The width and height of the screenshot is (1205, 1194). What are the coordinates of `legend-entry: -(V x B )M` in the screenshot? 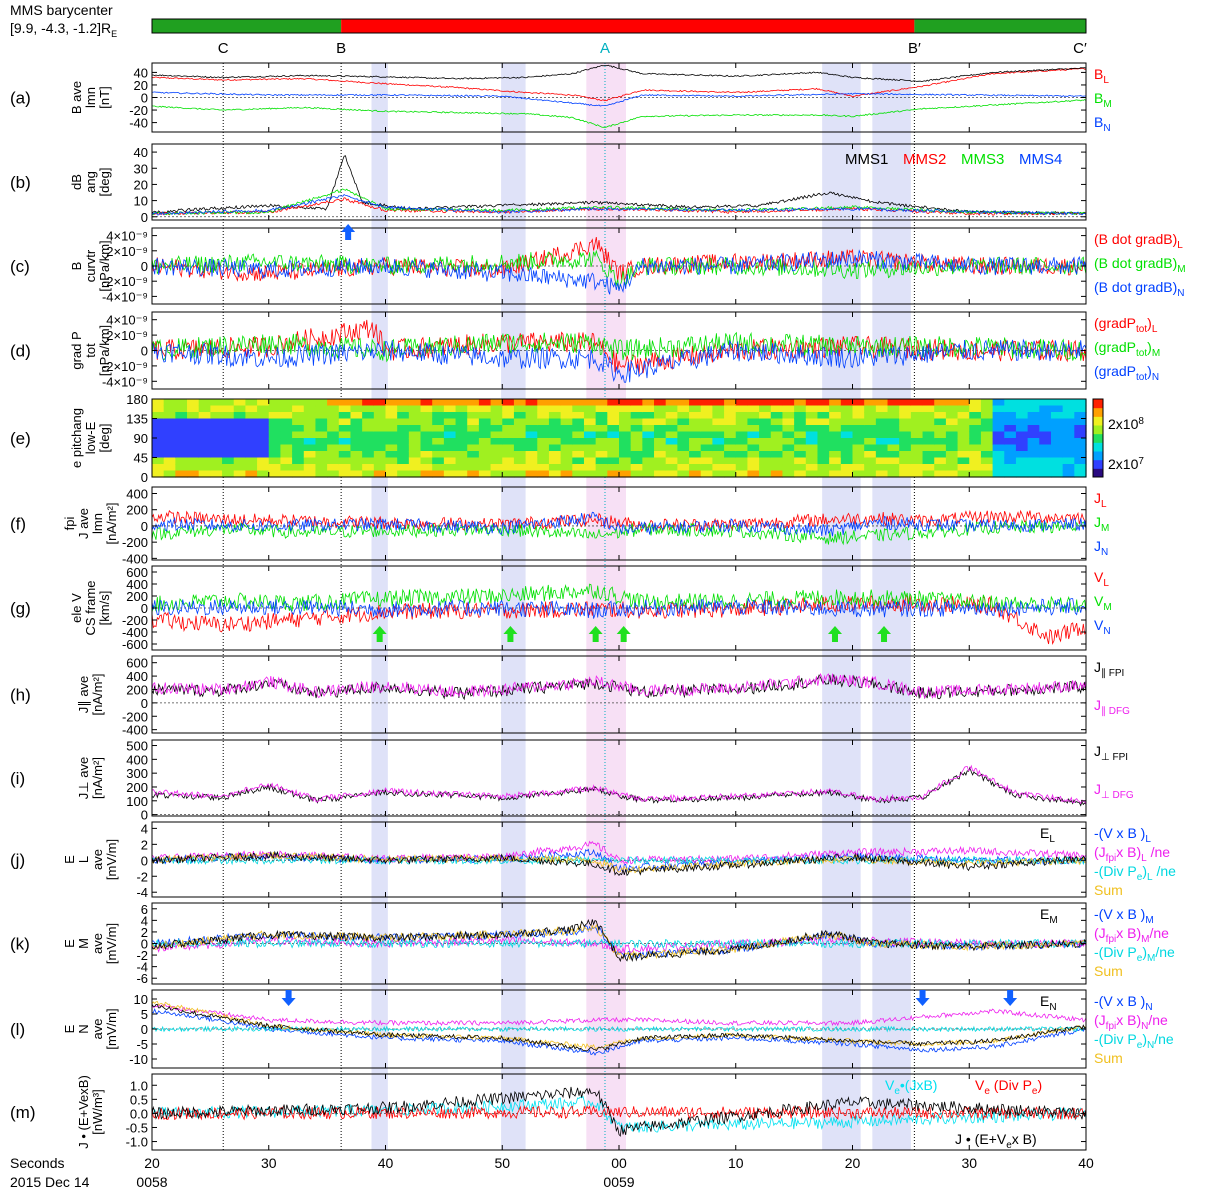 It's located at (1124, 916).